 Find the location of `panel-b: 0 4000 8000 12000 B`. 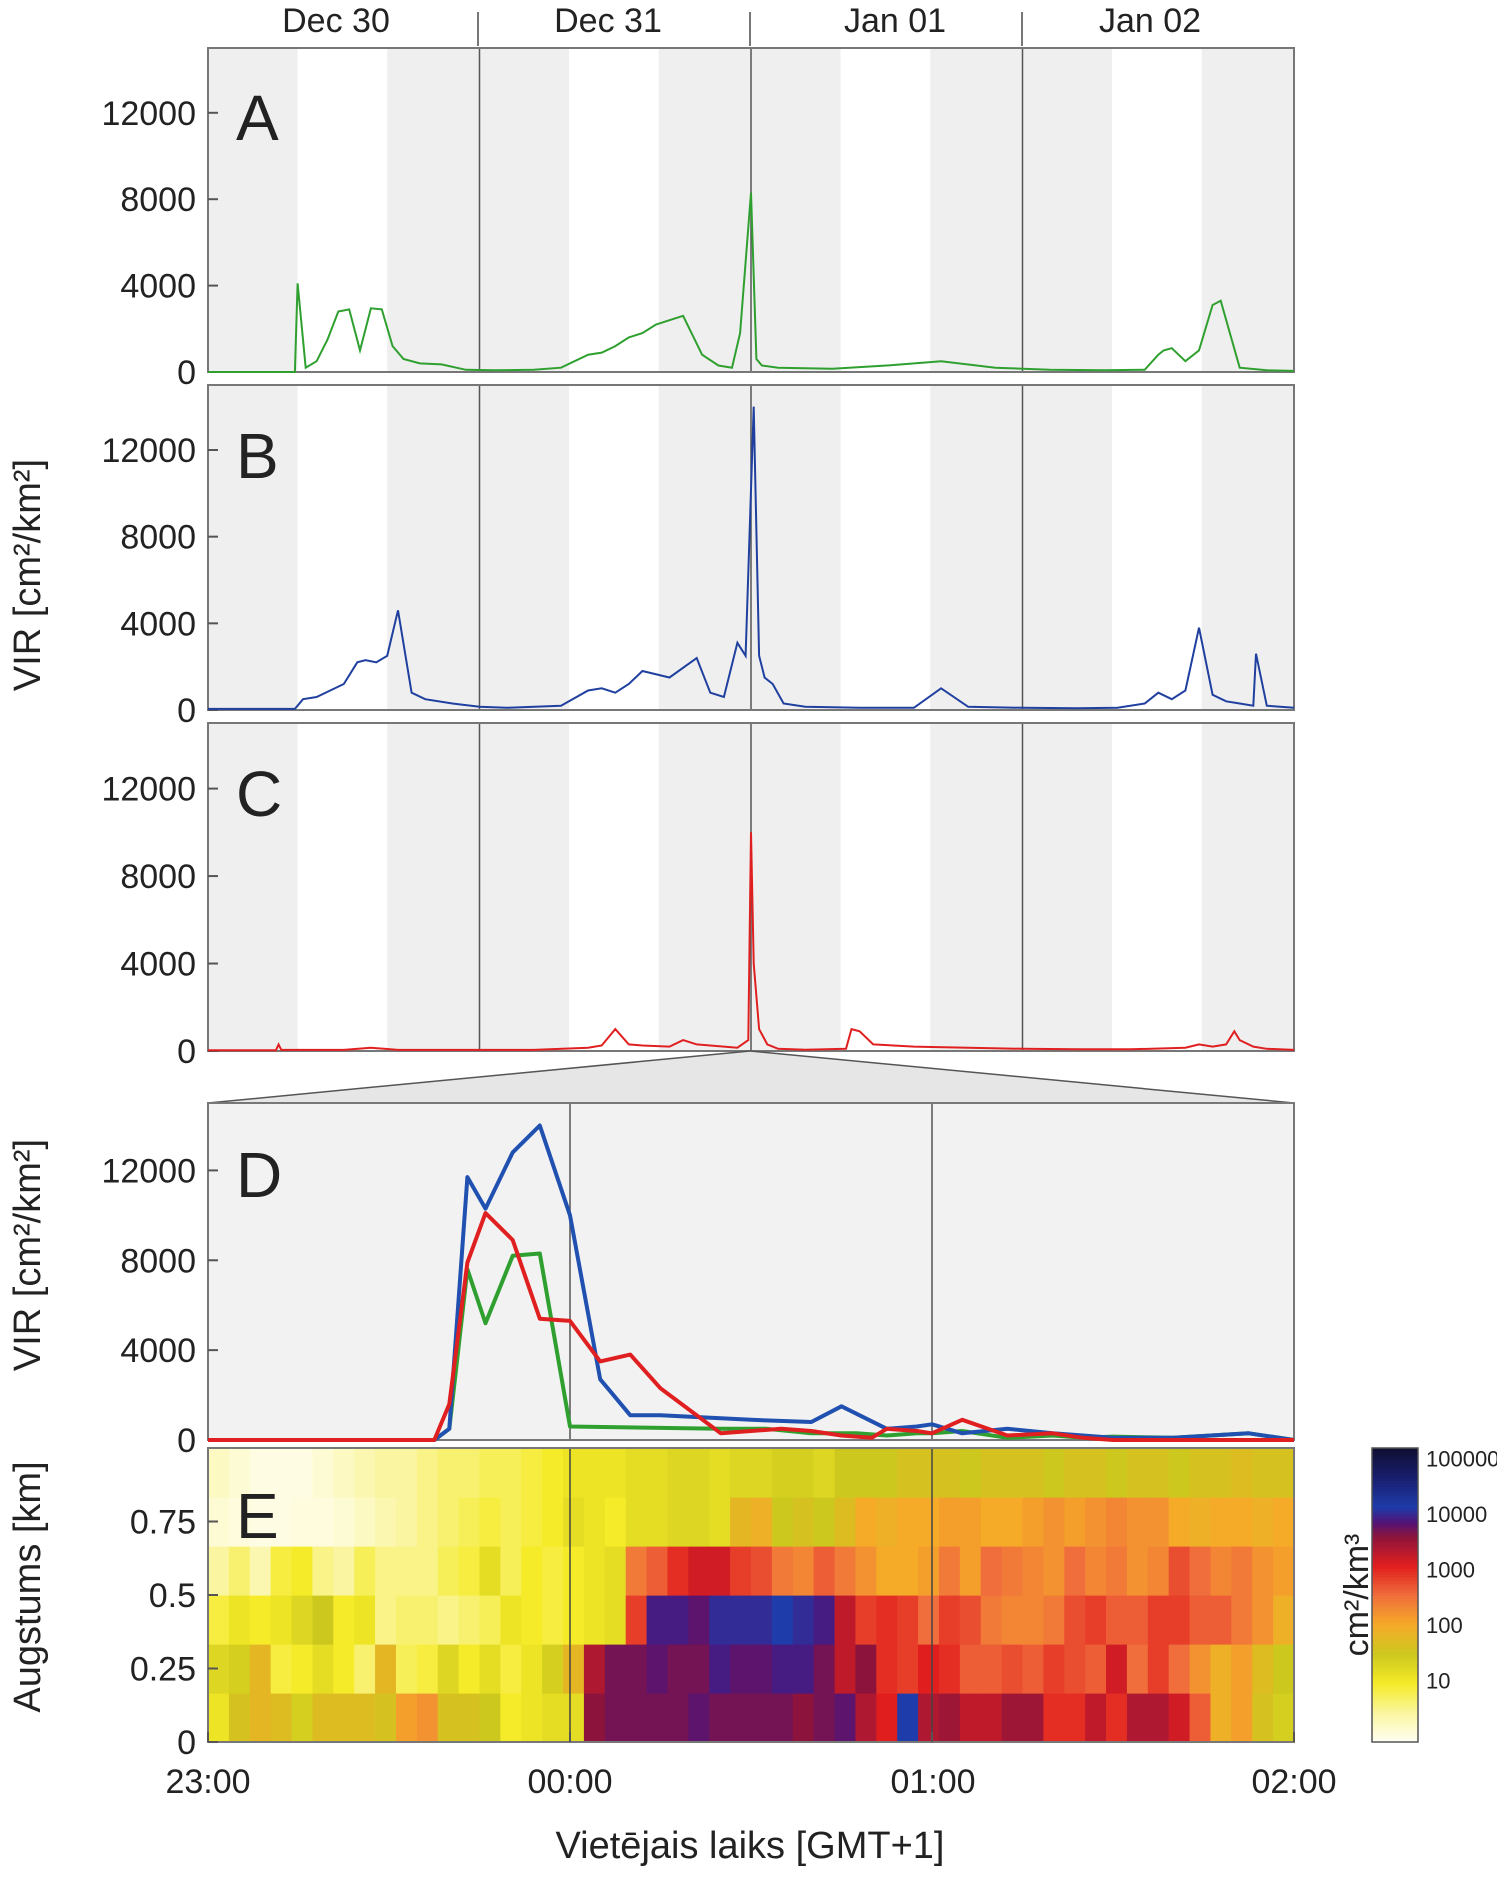

panel-b: 0 4000 8000 12000 B is located at coordinates (698, 557).